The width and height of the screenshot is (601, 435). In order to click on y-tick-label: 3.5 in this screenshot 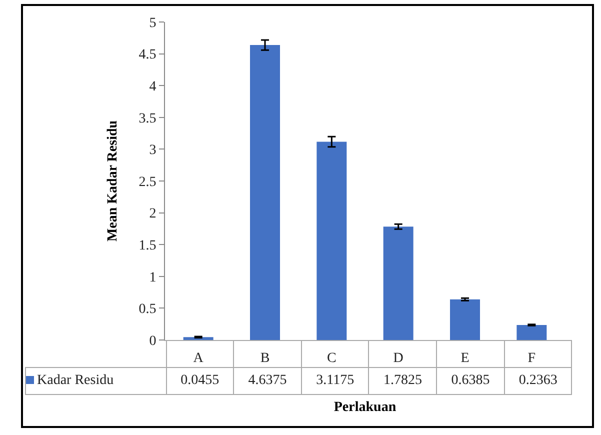, I will do `click(147, 118)`.